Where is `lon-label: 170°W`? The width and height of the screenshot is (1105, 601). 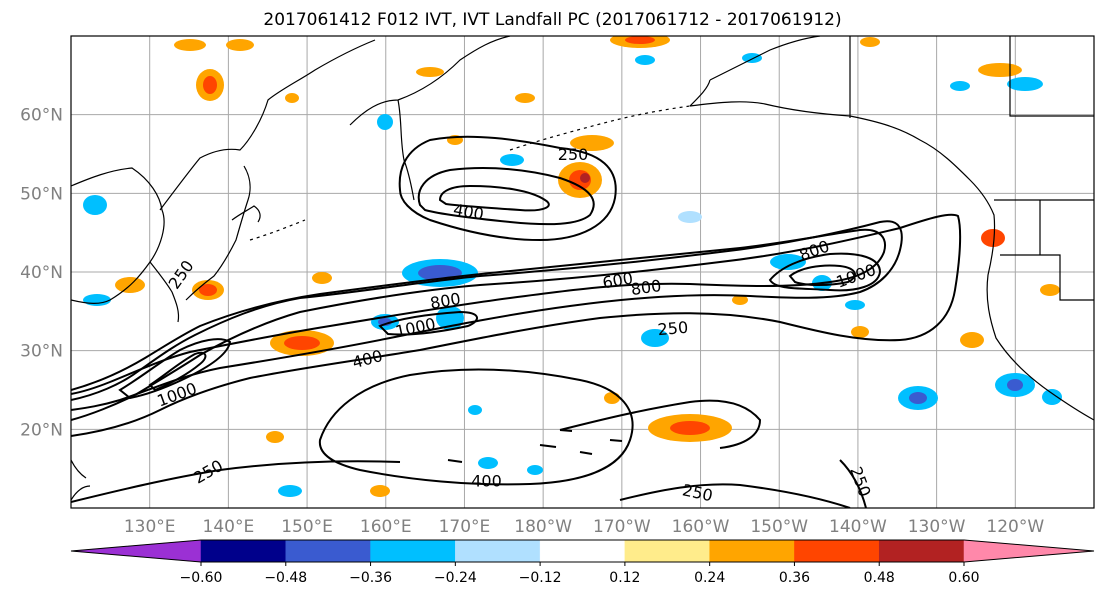 lon-label: 170°W is located at coordinates (622, 527).